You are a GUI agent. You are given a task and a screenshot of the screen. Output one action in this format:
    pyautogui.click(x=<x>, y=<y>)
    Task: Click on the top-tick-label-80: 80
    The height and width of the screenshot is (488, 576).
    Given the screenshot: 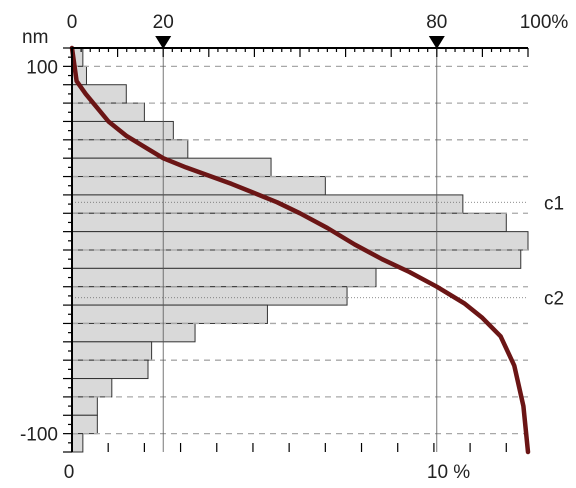 What is the action you would take?
    pyautogui.click(x=436, y=22)
    